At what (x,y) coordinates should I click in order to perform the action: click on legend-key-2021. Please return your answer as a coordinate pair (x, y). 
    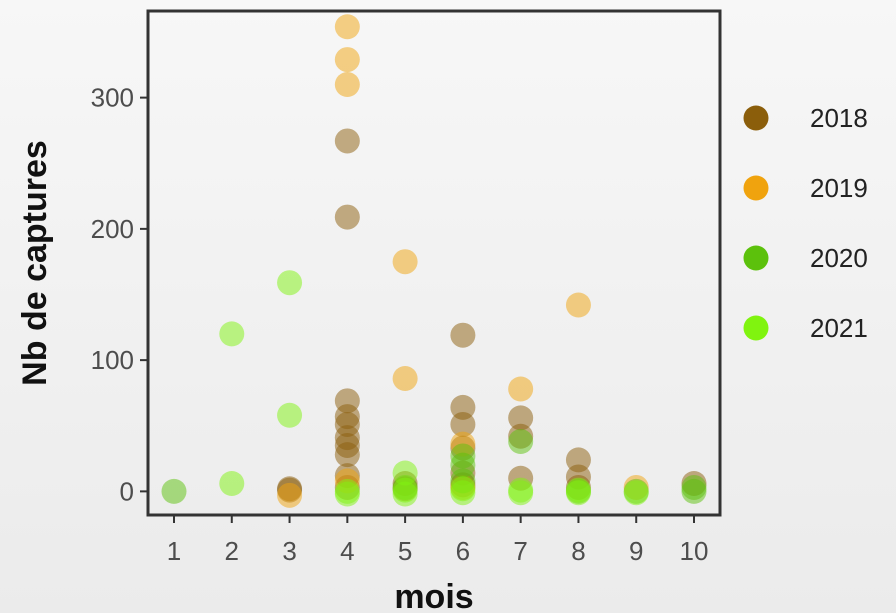
    Looking at the image, I should click on (756, 328).